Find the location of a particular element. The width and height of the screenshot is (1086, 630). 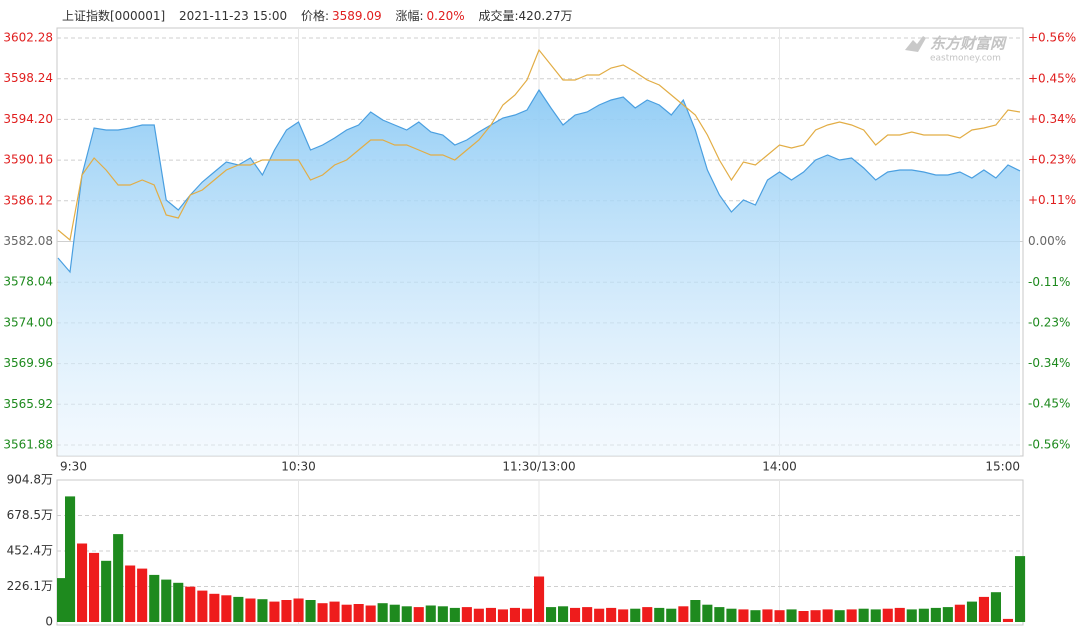

y-tick-label: 3590.16 is located at coordinates (28, 160).